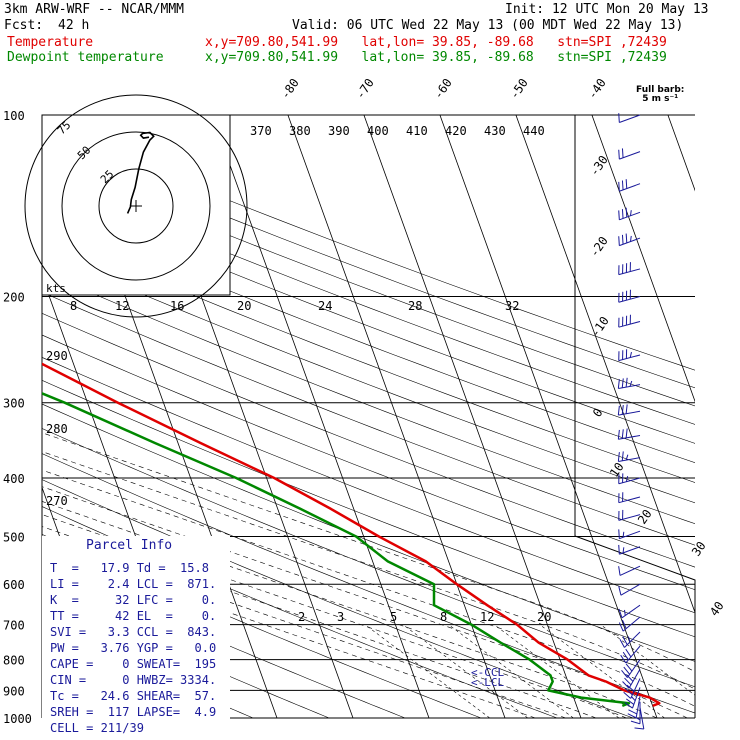 The image size is (740, 740). I want to click on parcel-row: LI = 2.4 LCL = 871., so click(133, 584).